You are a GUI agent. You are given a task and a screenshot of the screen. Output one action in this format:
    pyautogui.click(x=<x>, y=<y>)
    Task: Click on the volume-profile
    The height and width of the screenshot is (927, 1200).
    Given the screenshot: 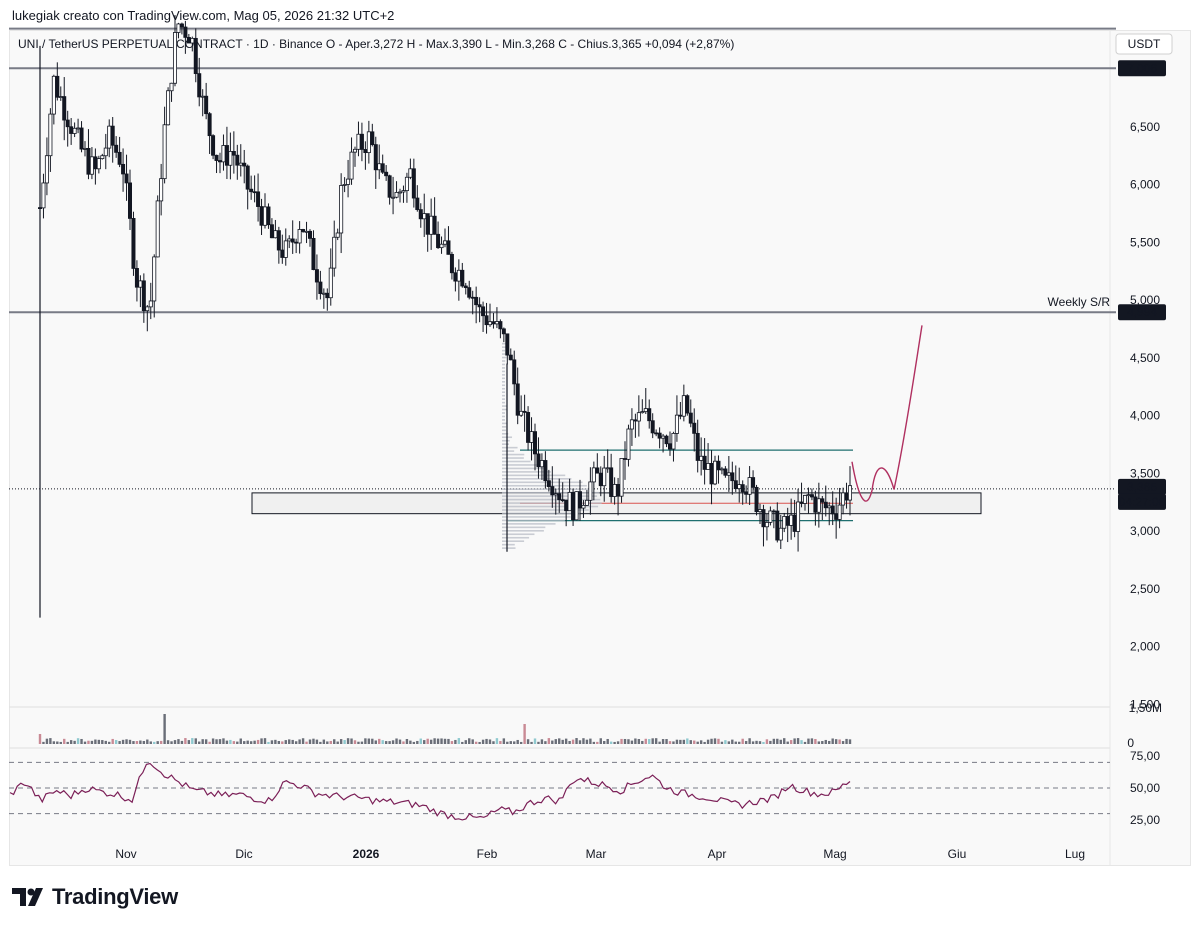 What is the action you would take?
    pyautogui.click(x=552, y=446)
    